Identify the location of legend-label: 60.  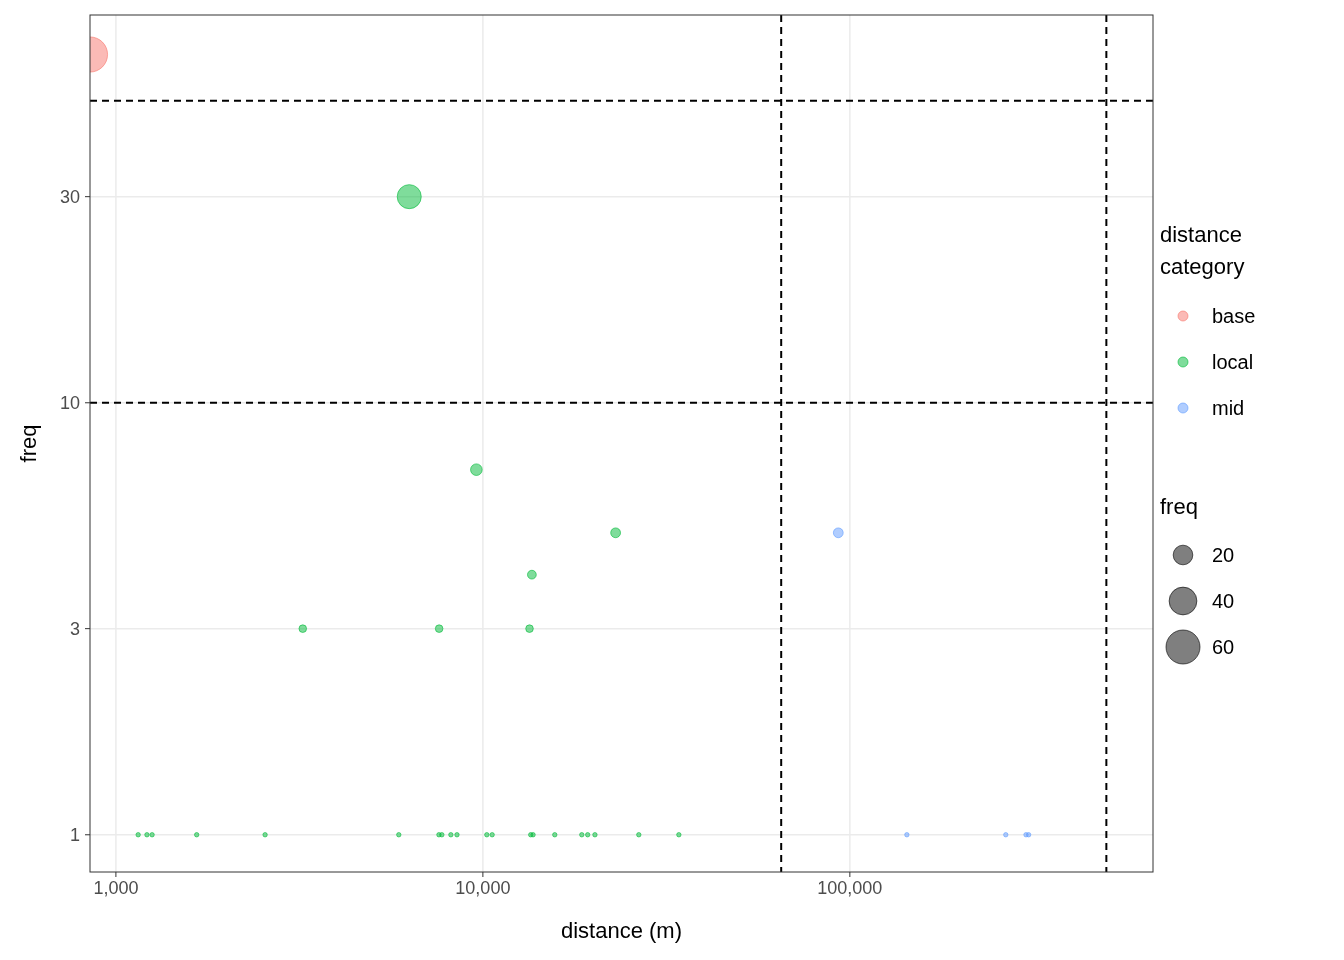
(1223, 647).